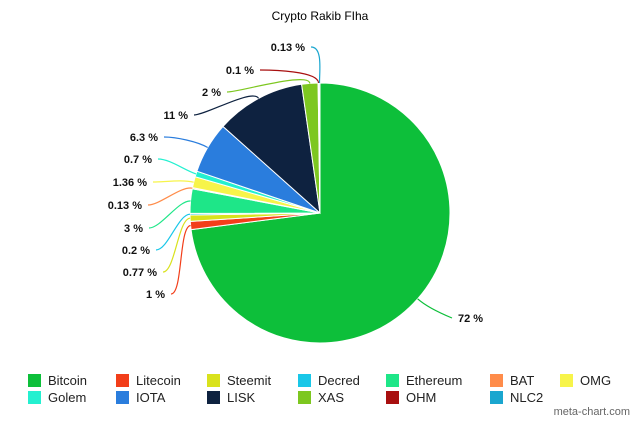  Describe the element at coordinates (170, 196) in the screenshot. I see `leader-line-bat` at that location.